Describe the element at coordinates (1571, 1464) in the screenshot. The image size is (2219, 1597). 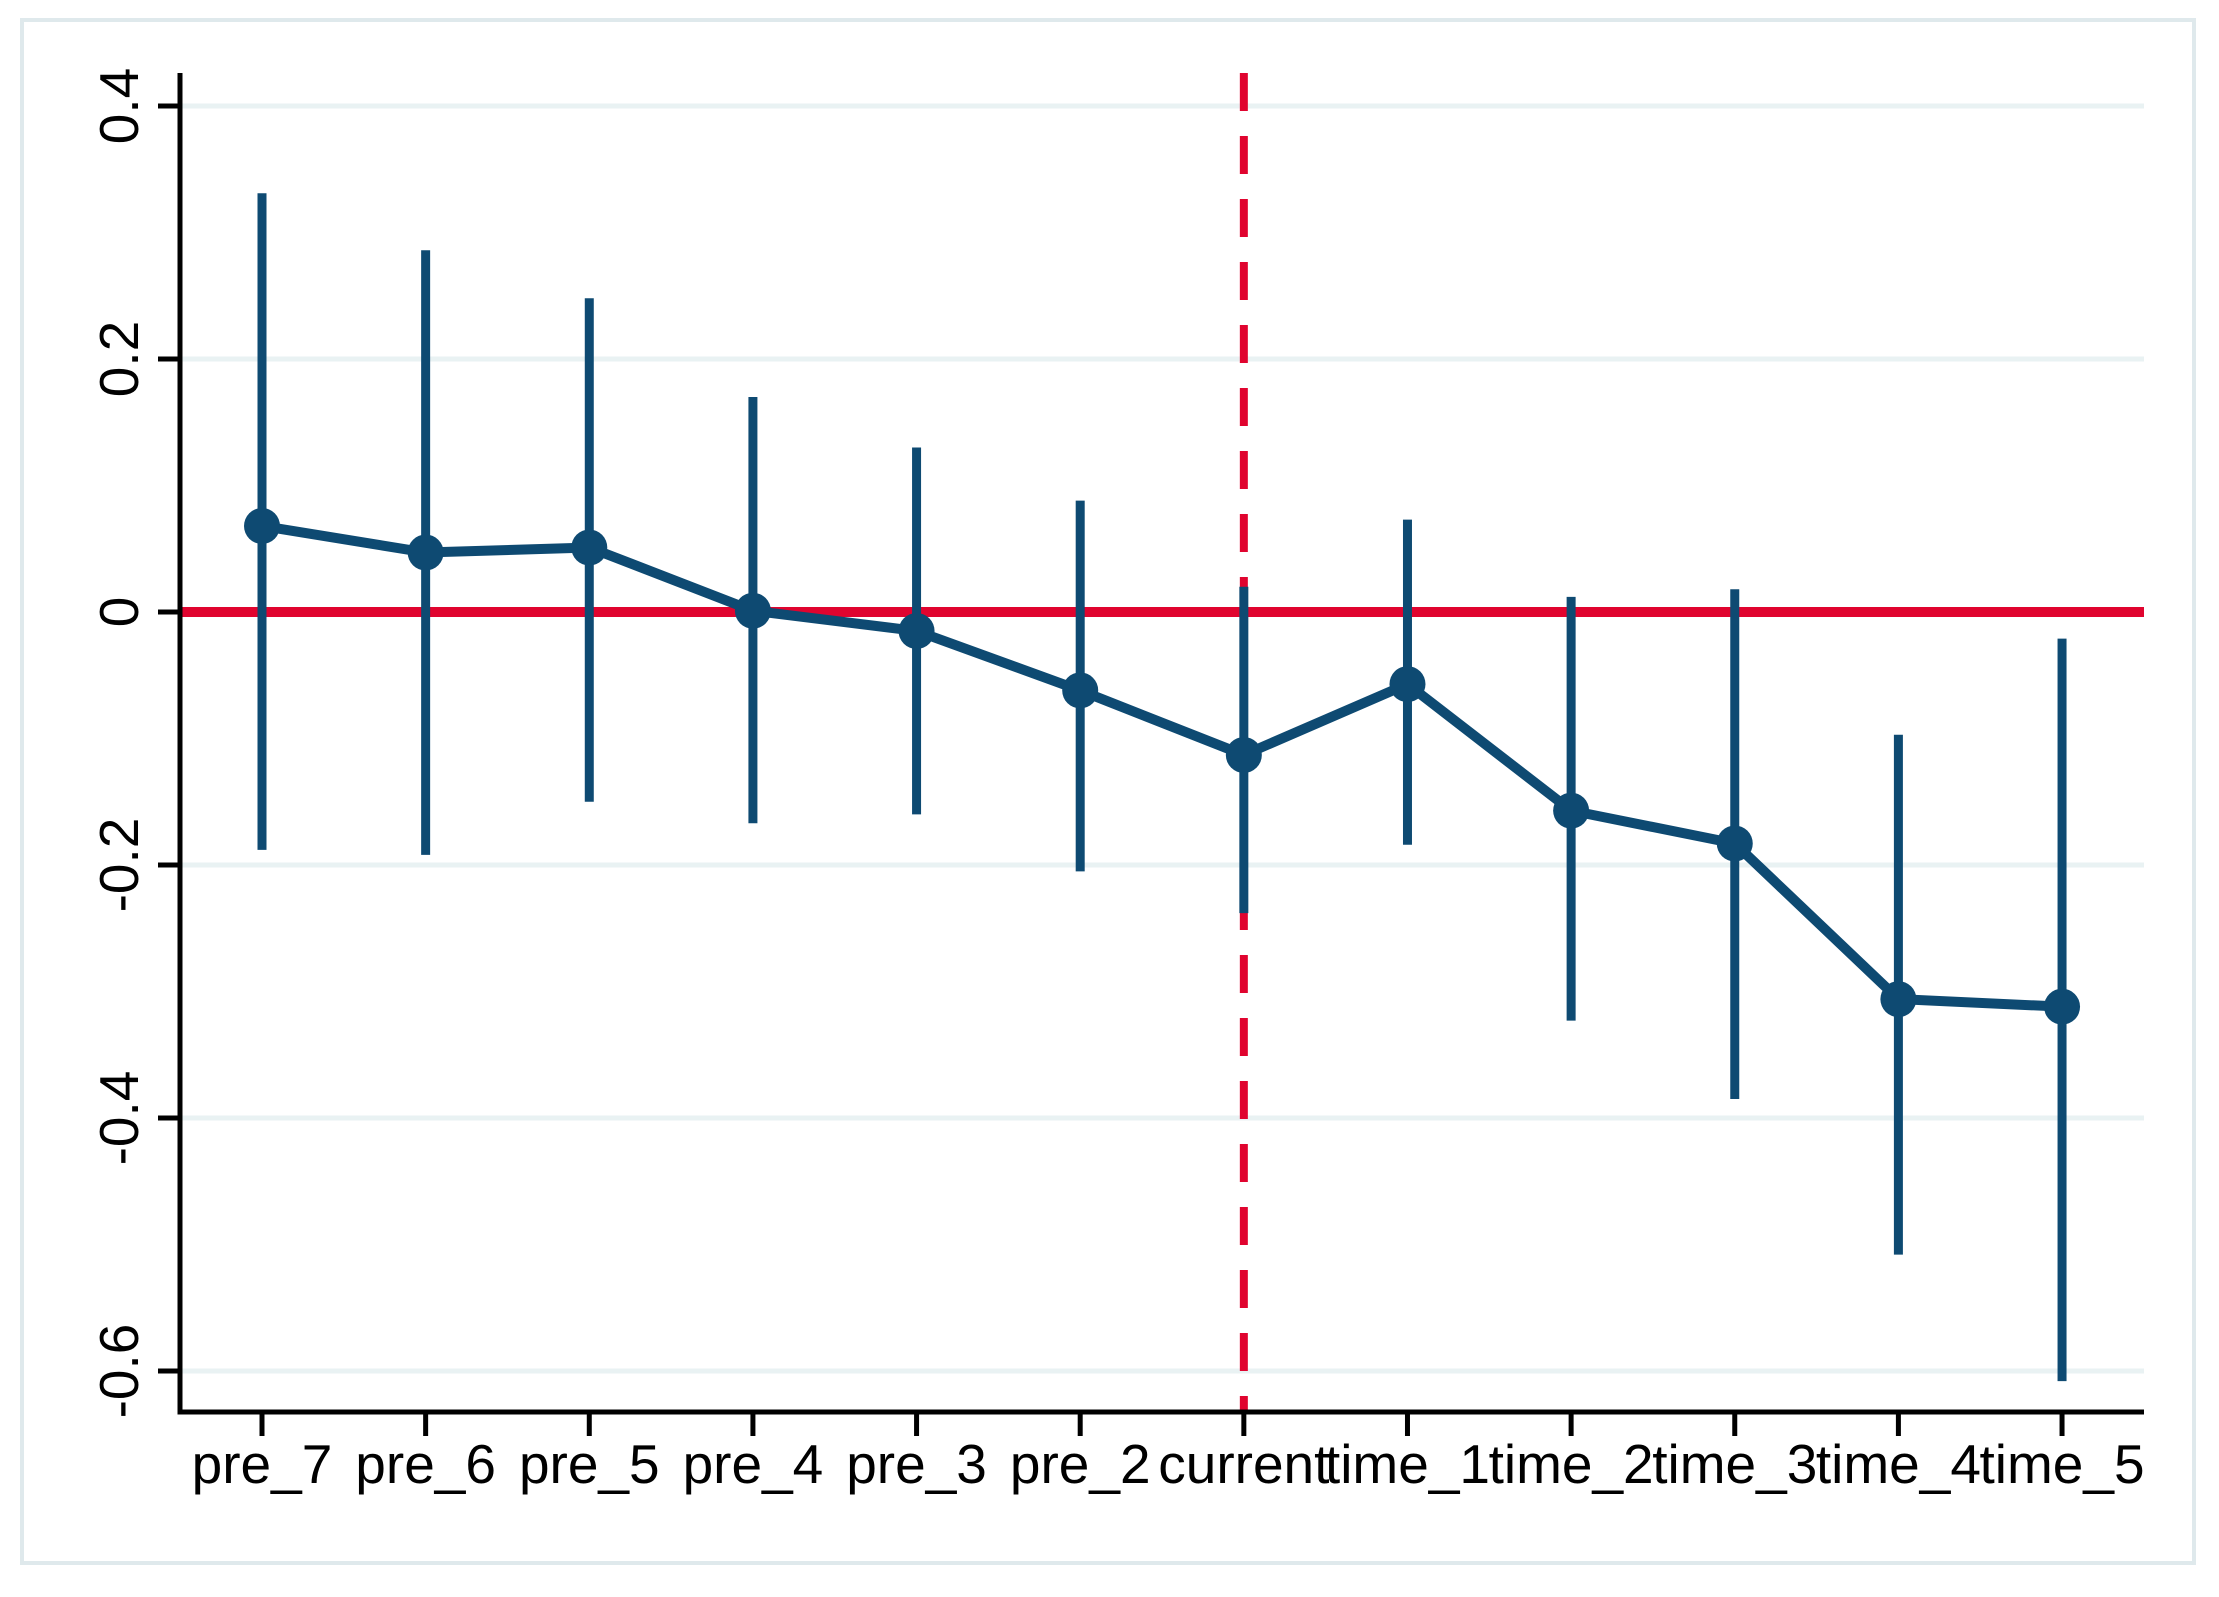
I see `x-tick-label: time_2` at that location.